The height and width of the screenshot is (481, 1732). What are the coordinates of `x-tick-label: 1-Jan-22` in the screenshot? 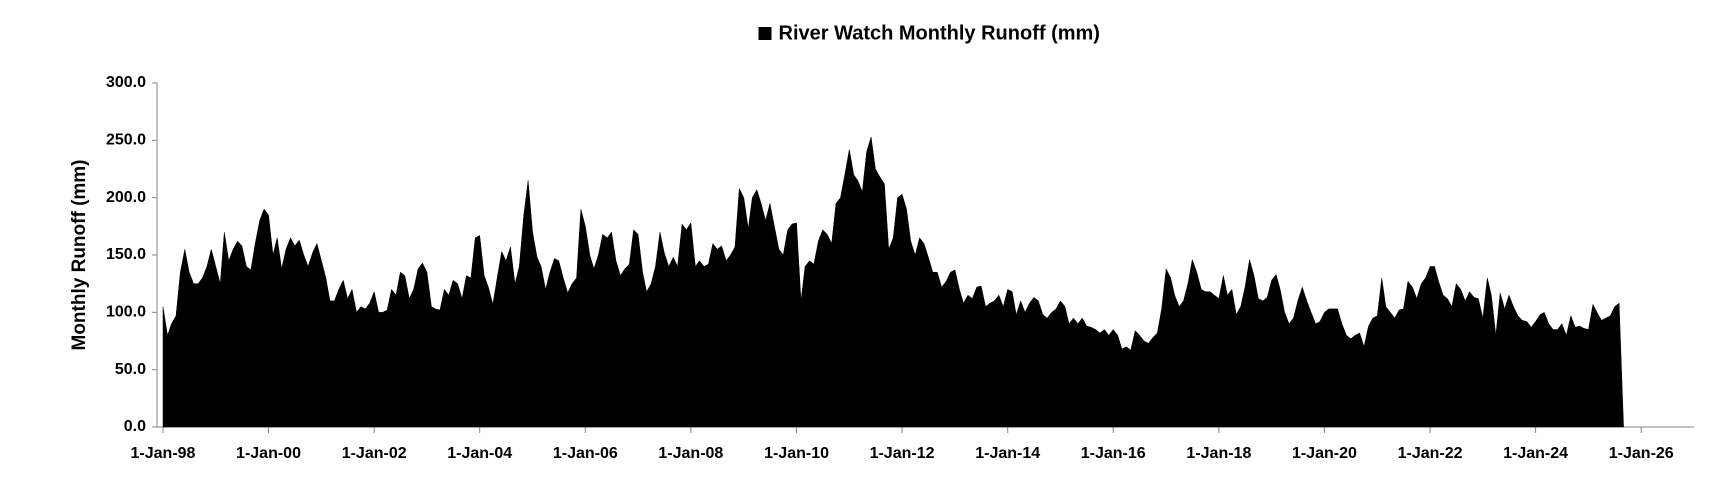 It's located at (1430, 453).